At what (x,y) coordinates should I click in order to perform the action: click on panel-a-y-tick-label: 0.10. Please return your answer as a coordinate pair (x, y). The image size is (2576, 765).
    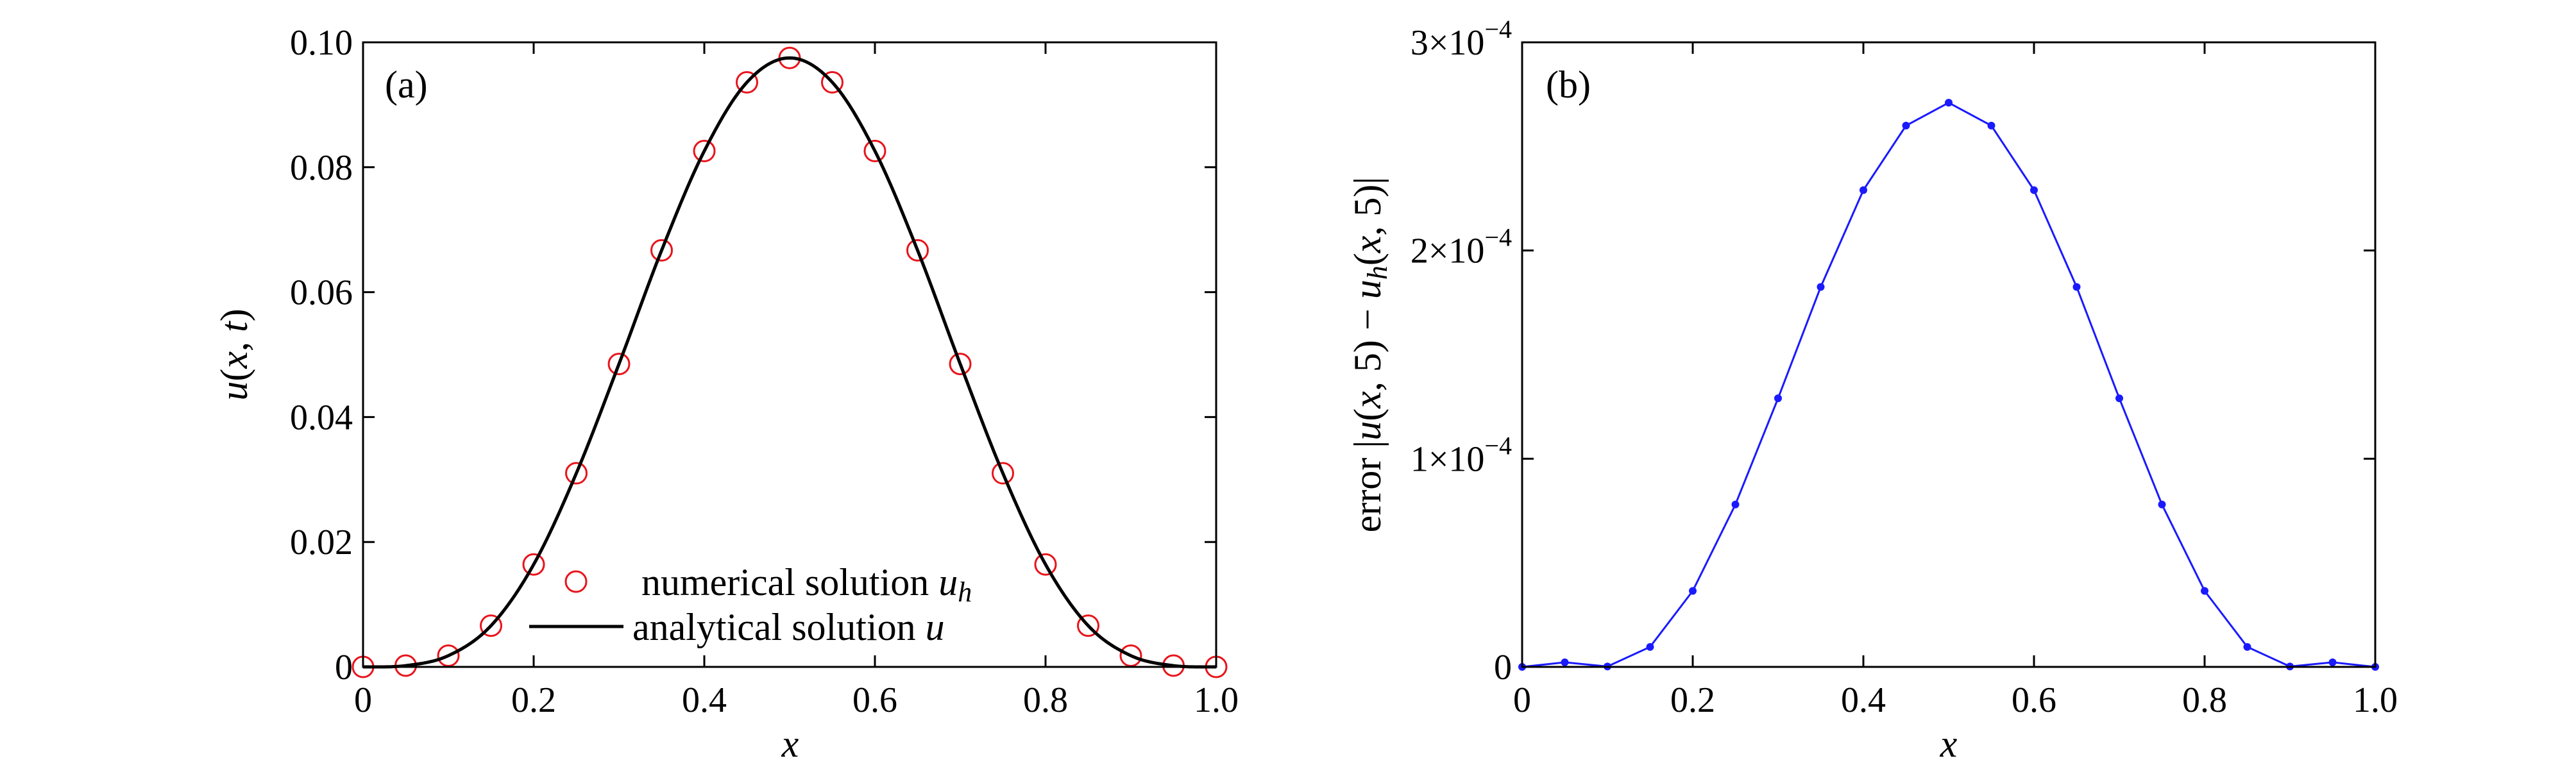
    Looking at the image, I should click on (321, 43).